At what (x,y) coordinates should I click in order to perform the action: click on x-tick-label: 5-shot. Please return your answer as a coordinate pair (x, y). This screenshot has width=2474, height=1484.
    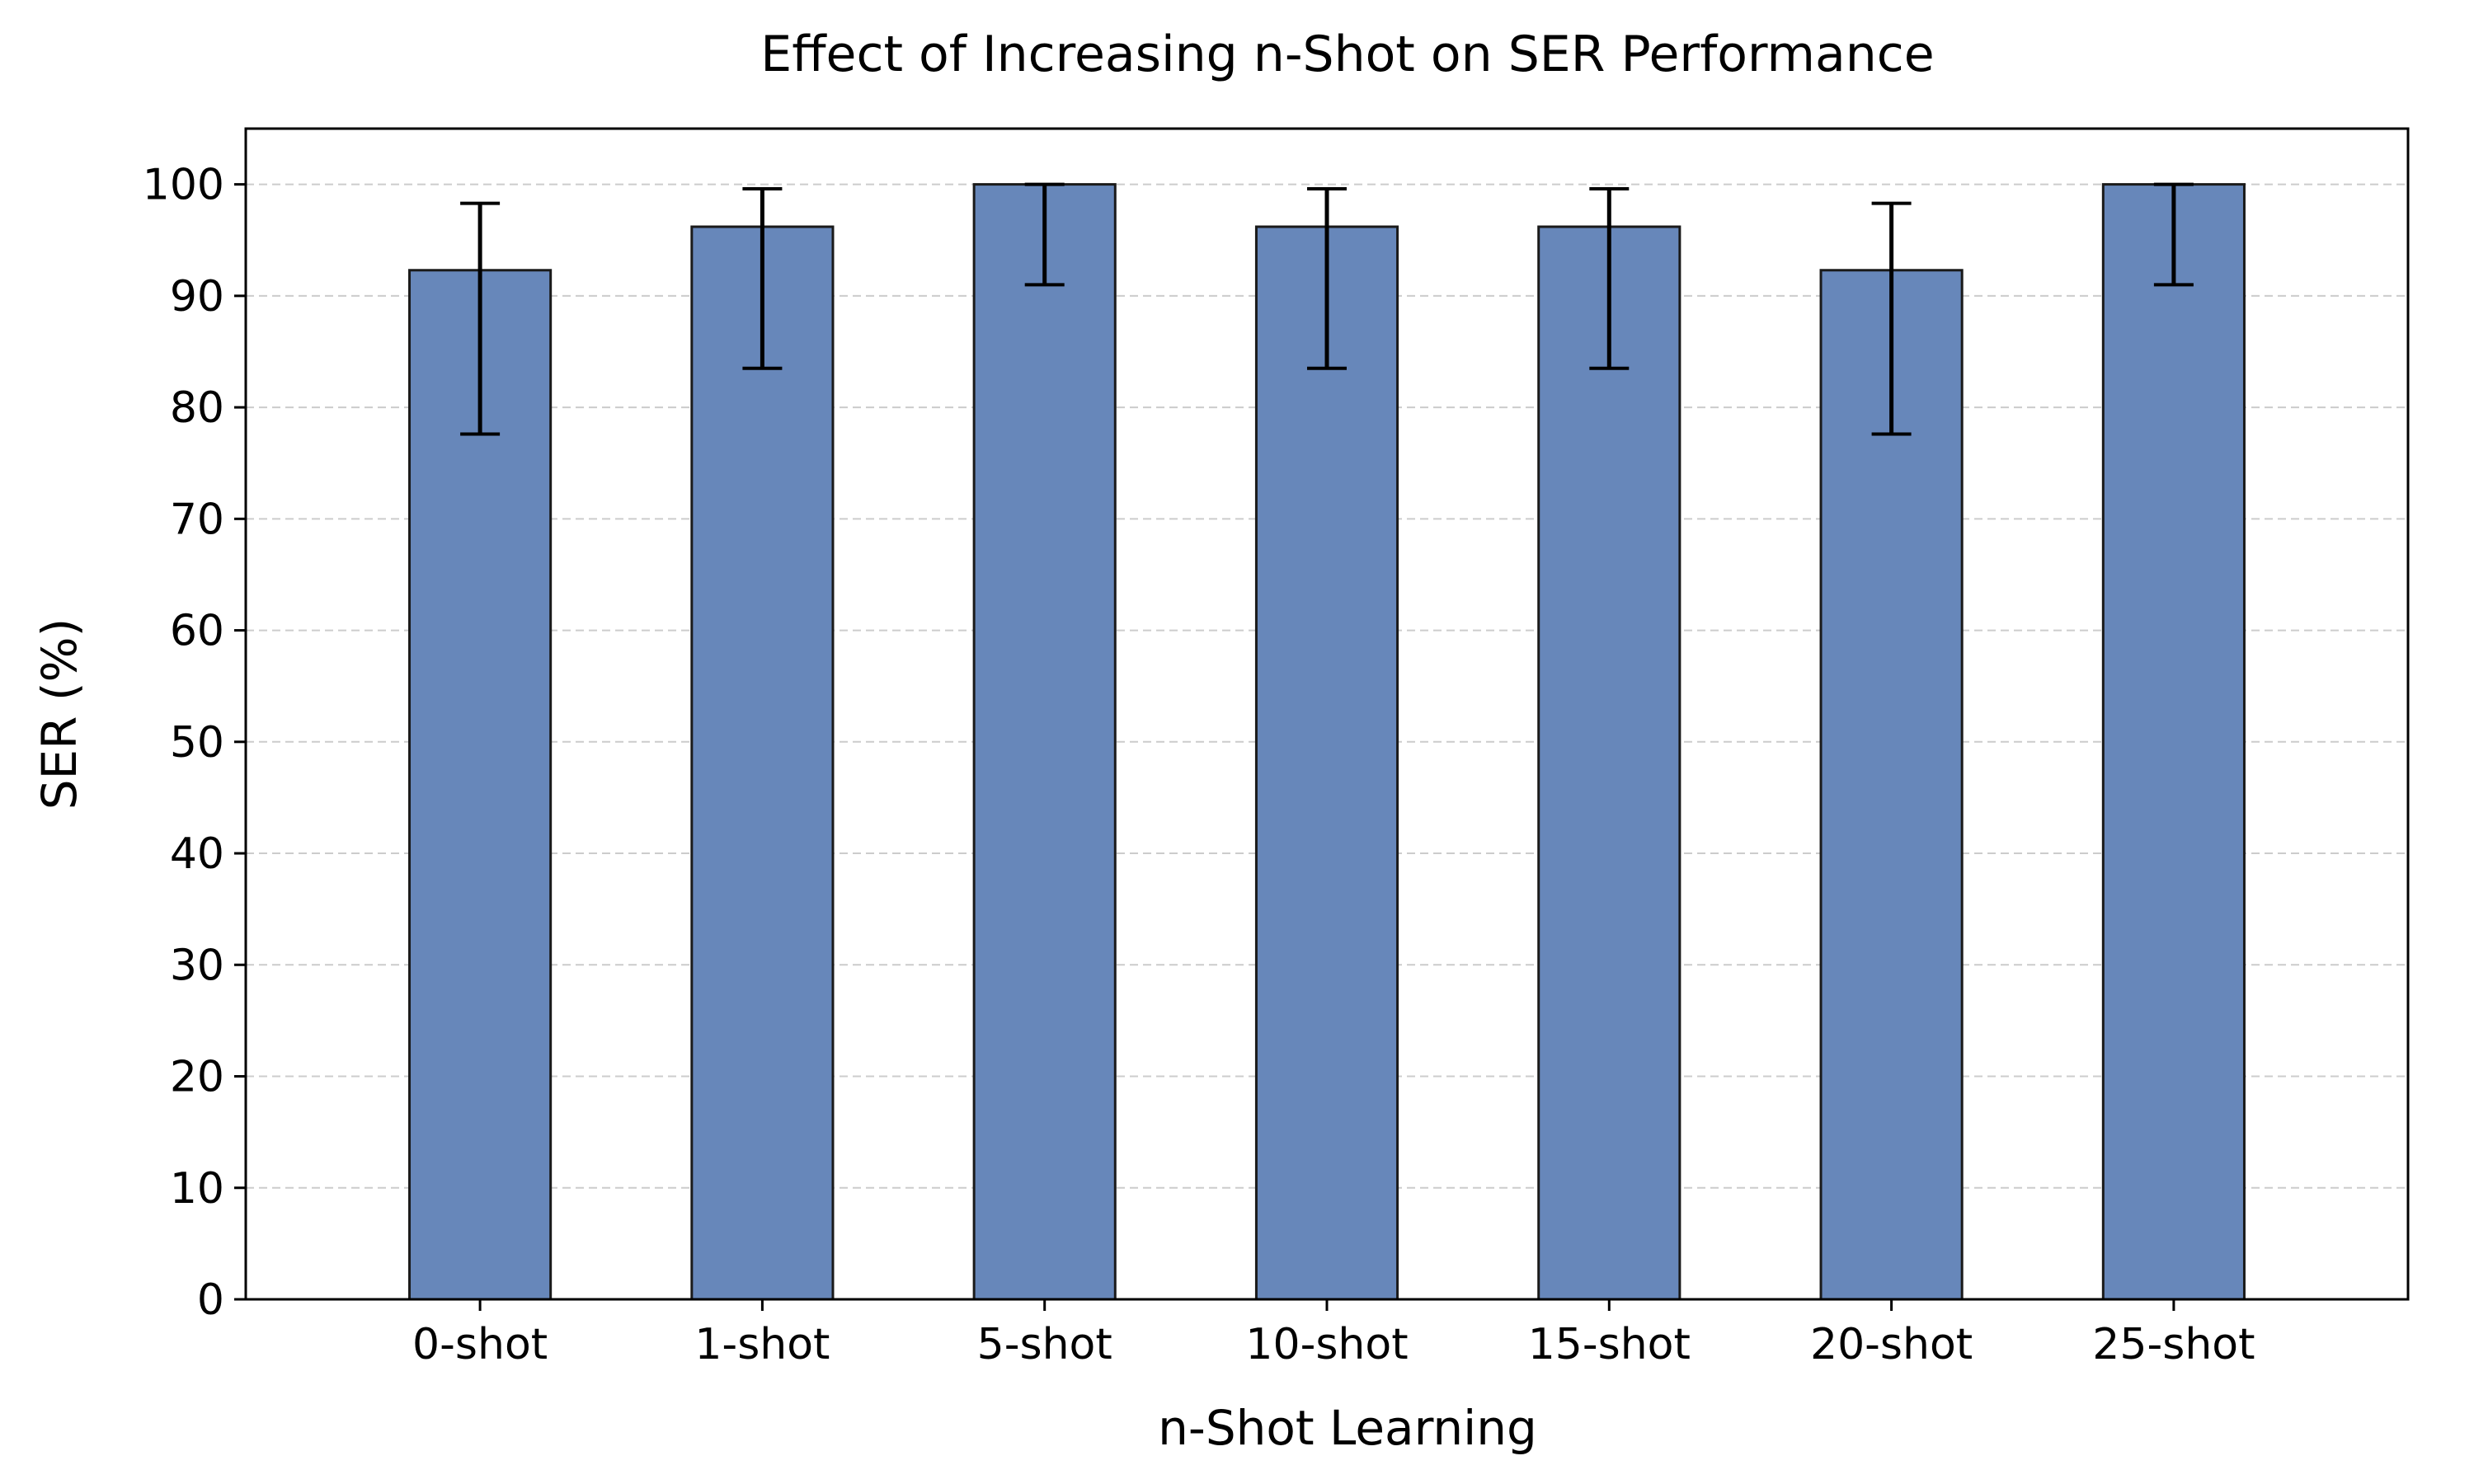
    Looking at the image, I should click on (1044, 1344).